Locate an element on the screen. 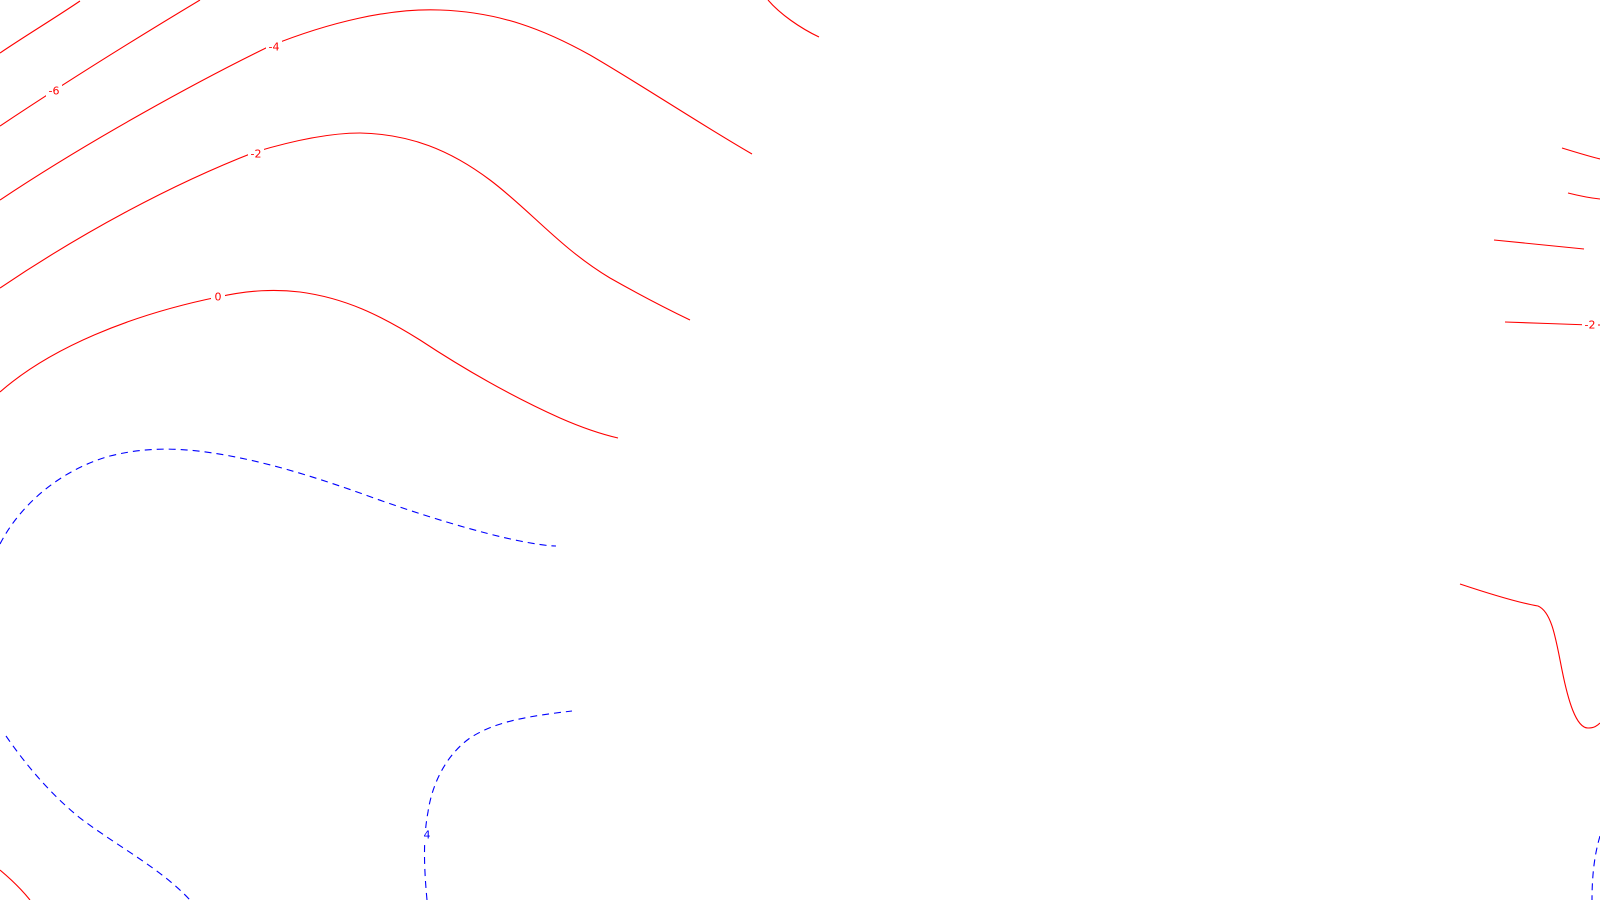 This screenshot has height=900, width=1600. svg-text: 4 is located at coordinates (427, 835).